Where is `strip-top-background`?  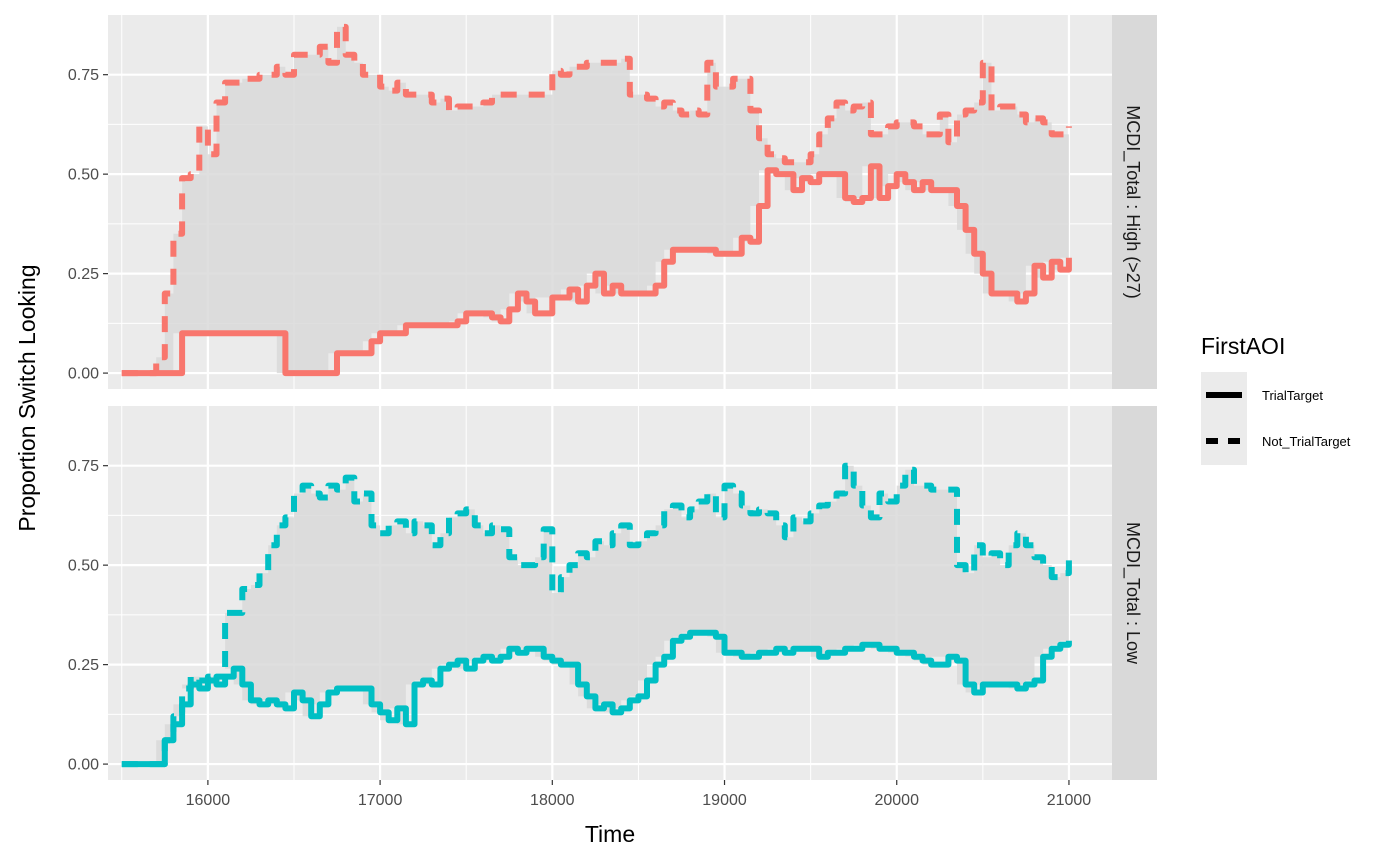 strip-top-background is located at coordinates (1134, 202).